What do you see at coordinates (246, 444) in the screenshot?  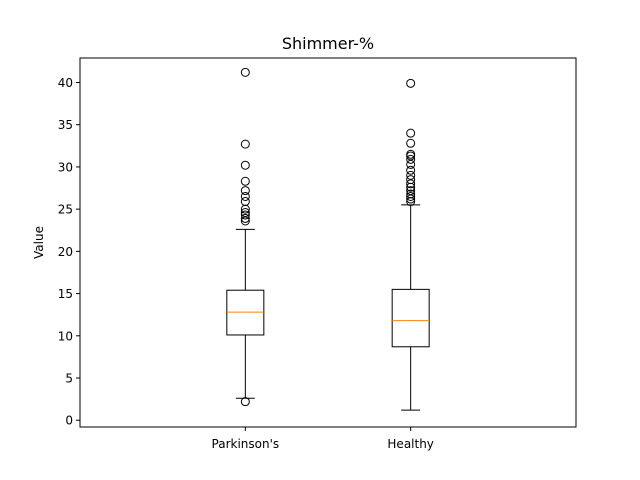 I see `x-tick-label: Parkinson's` at bounding box center [246, 444].